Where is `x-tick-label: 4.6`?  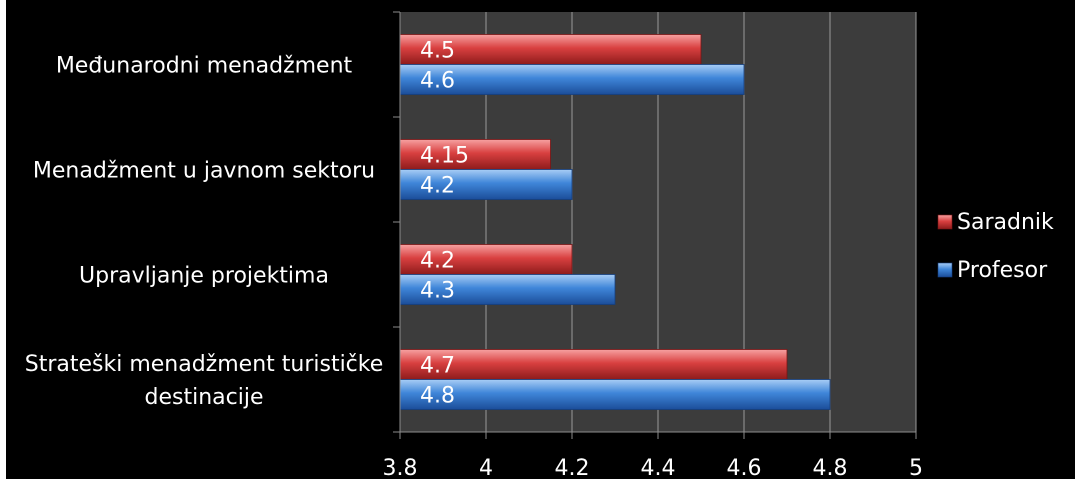 x-tick-label: 4.6 is located at coordinates (744, 467).